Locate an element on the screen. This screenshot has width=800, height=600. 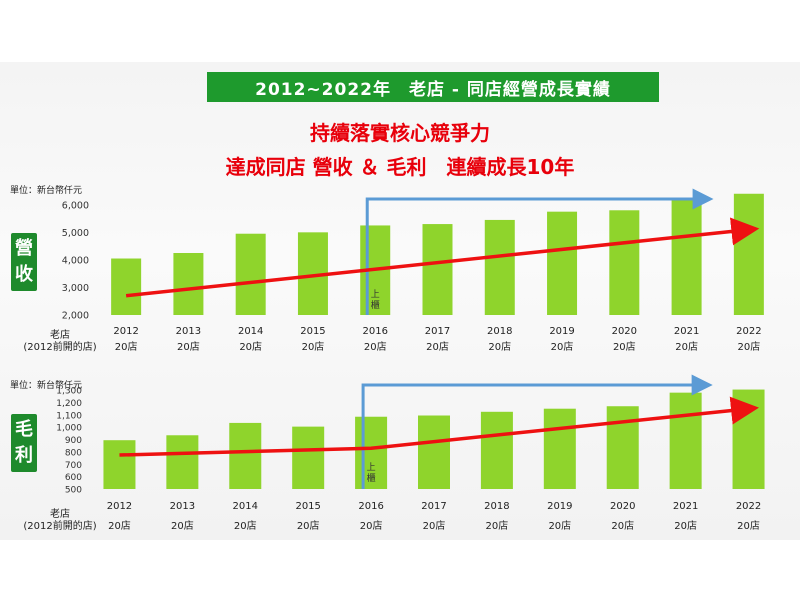
revenue-xtick-label: 2013 is located at coordinates (188, 331).